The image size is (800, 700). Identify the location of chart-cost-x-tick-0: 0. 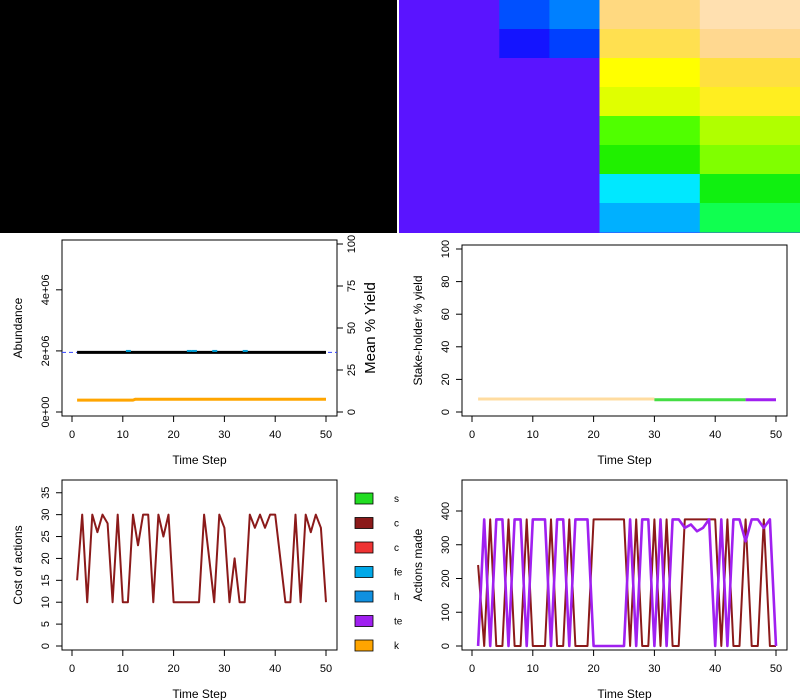
(72, 669).